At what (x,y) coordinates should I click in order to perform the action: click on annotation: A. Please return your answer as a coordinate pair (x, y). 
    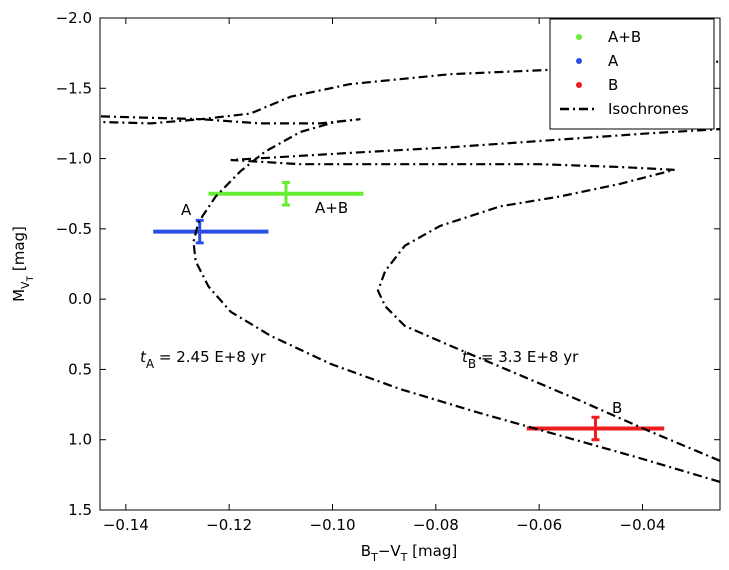
    Looking at the image, I should click on (186, 210).